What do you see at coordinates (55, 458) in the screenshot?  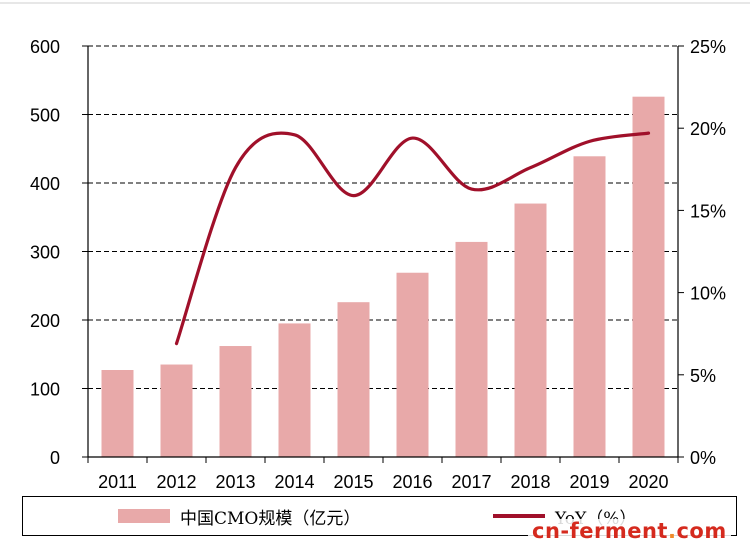 I see `left-tick-label: 0` at bounding box center [55, 458].